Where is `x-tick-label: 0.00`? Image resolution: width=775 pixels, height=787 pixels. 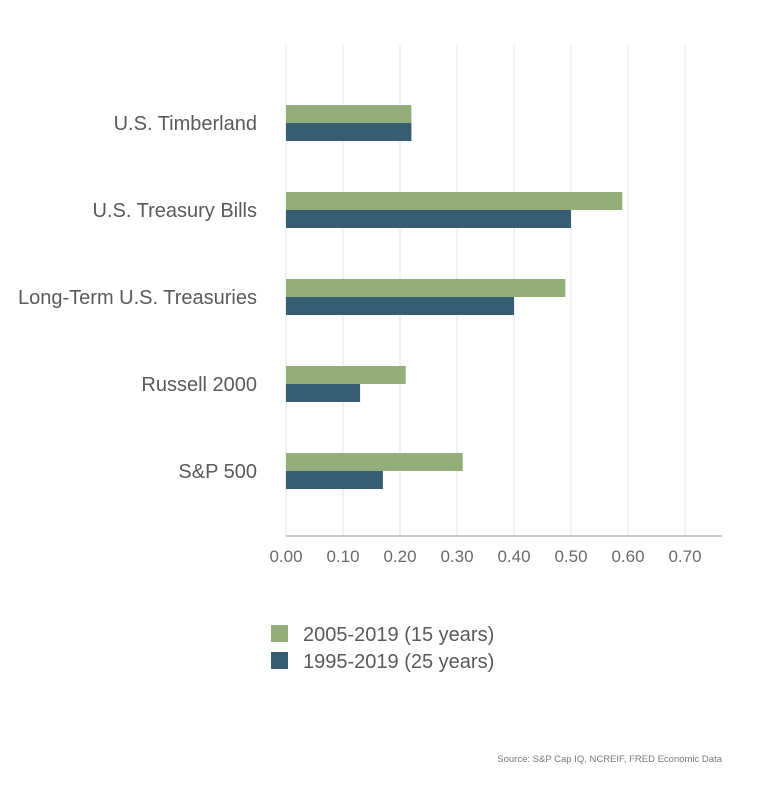
x-tick-label: 0.00 is located at coordinates (285, 556).